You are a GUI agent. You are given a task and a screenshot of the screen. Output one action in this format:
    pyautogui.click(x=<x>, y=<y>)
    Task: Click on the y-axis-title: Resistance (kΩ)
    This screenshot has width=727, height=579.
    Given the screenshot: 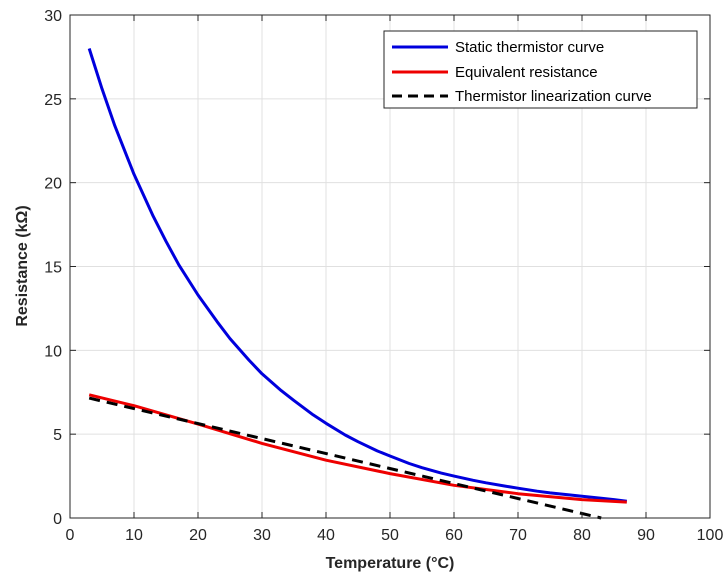 What is the action you would take?
    pyautogui.click(x=22, y=265)
    